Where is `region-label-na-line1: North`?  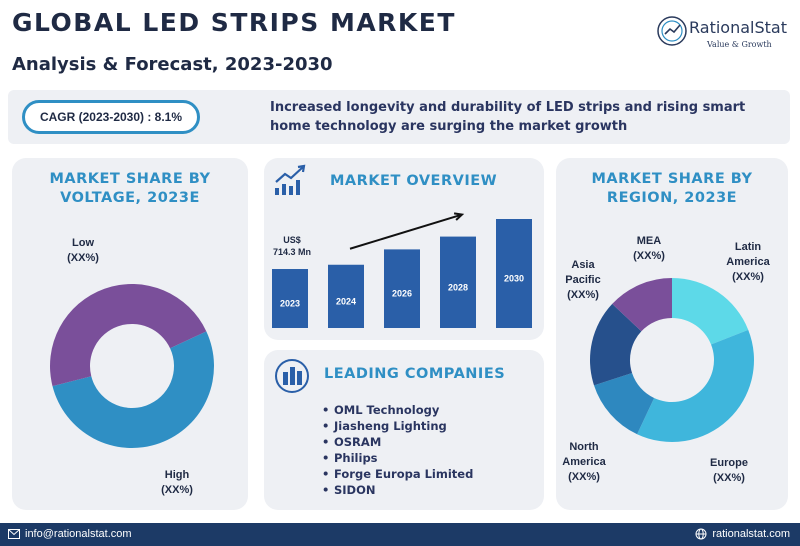
region-label-na-line1: North is located at coordinates (584, 447).